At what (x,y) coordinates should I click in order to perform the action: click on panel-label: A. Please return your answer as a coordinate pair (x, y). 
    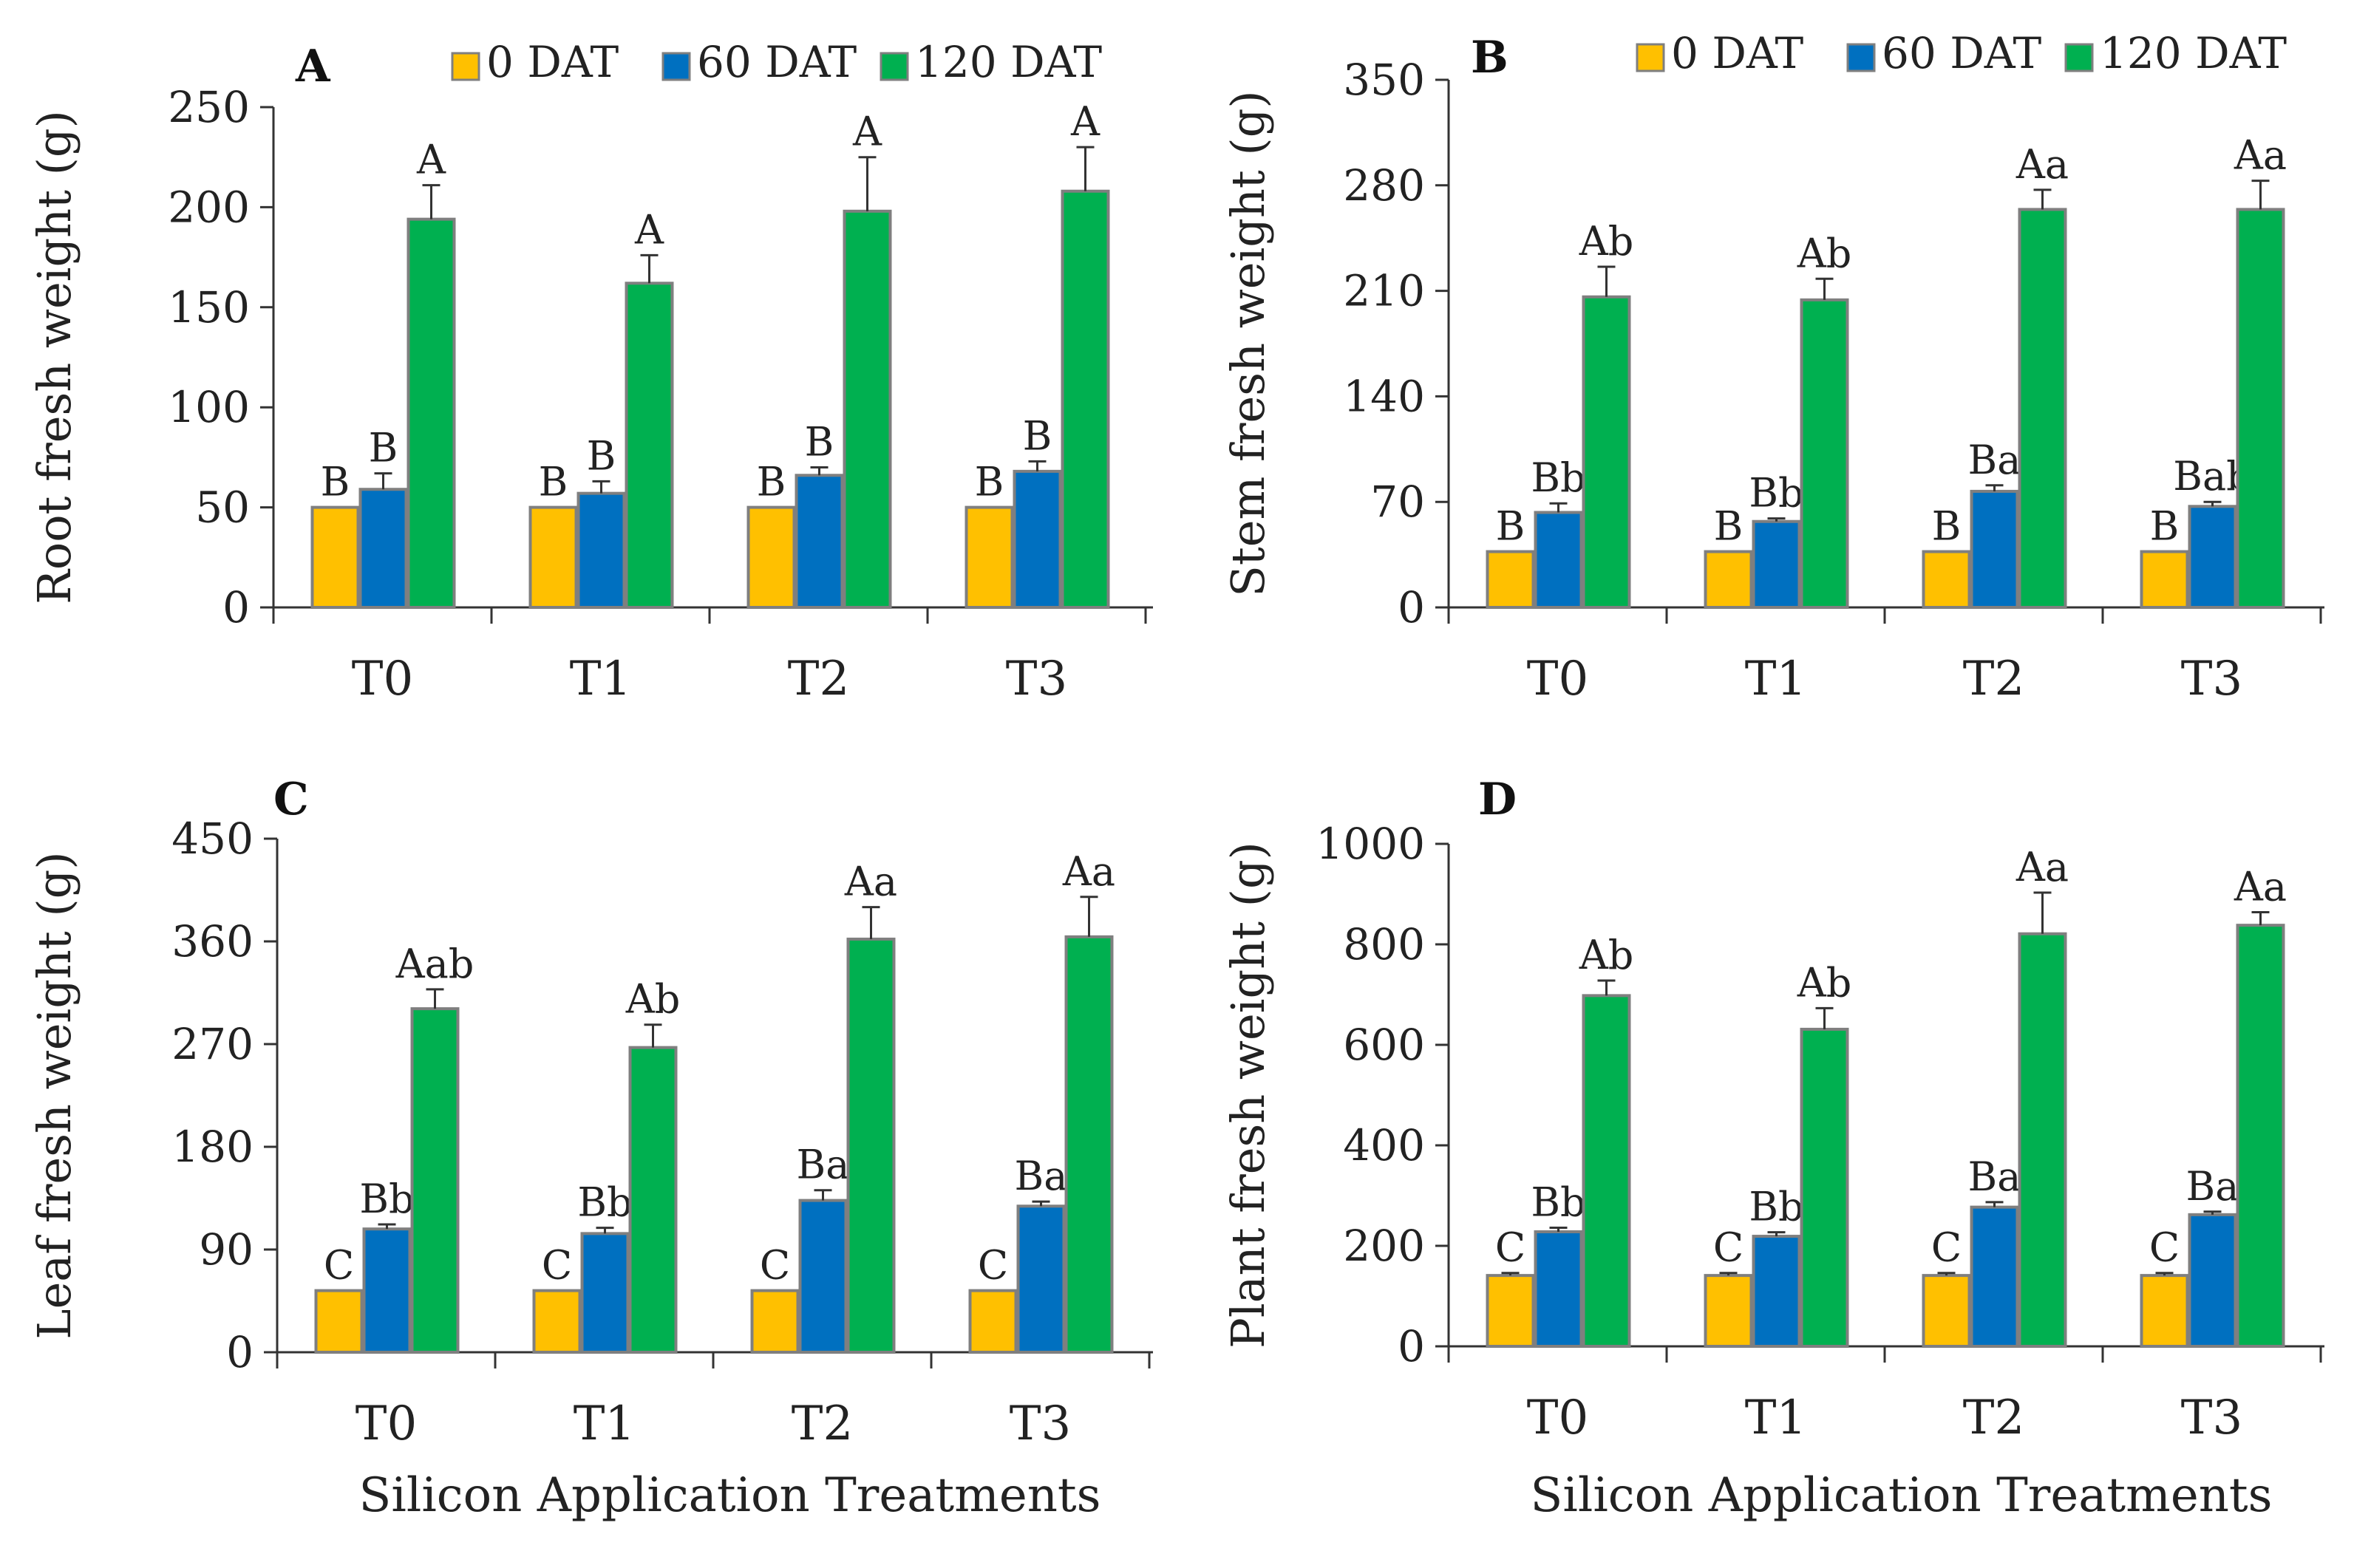
    Looking at the image, I should click on (313, 66).